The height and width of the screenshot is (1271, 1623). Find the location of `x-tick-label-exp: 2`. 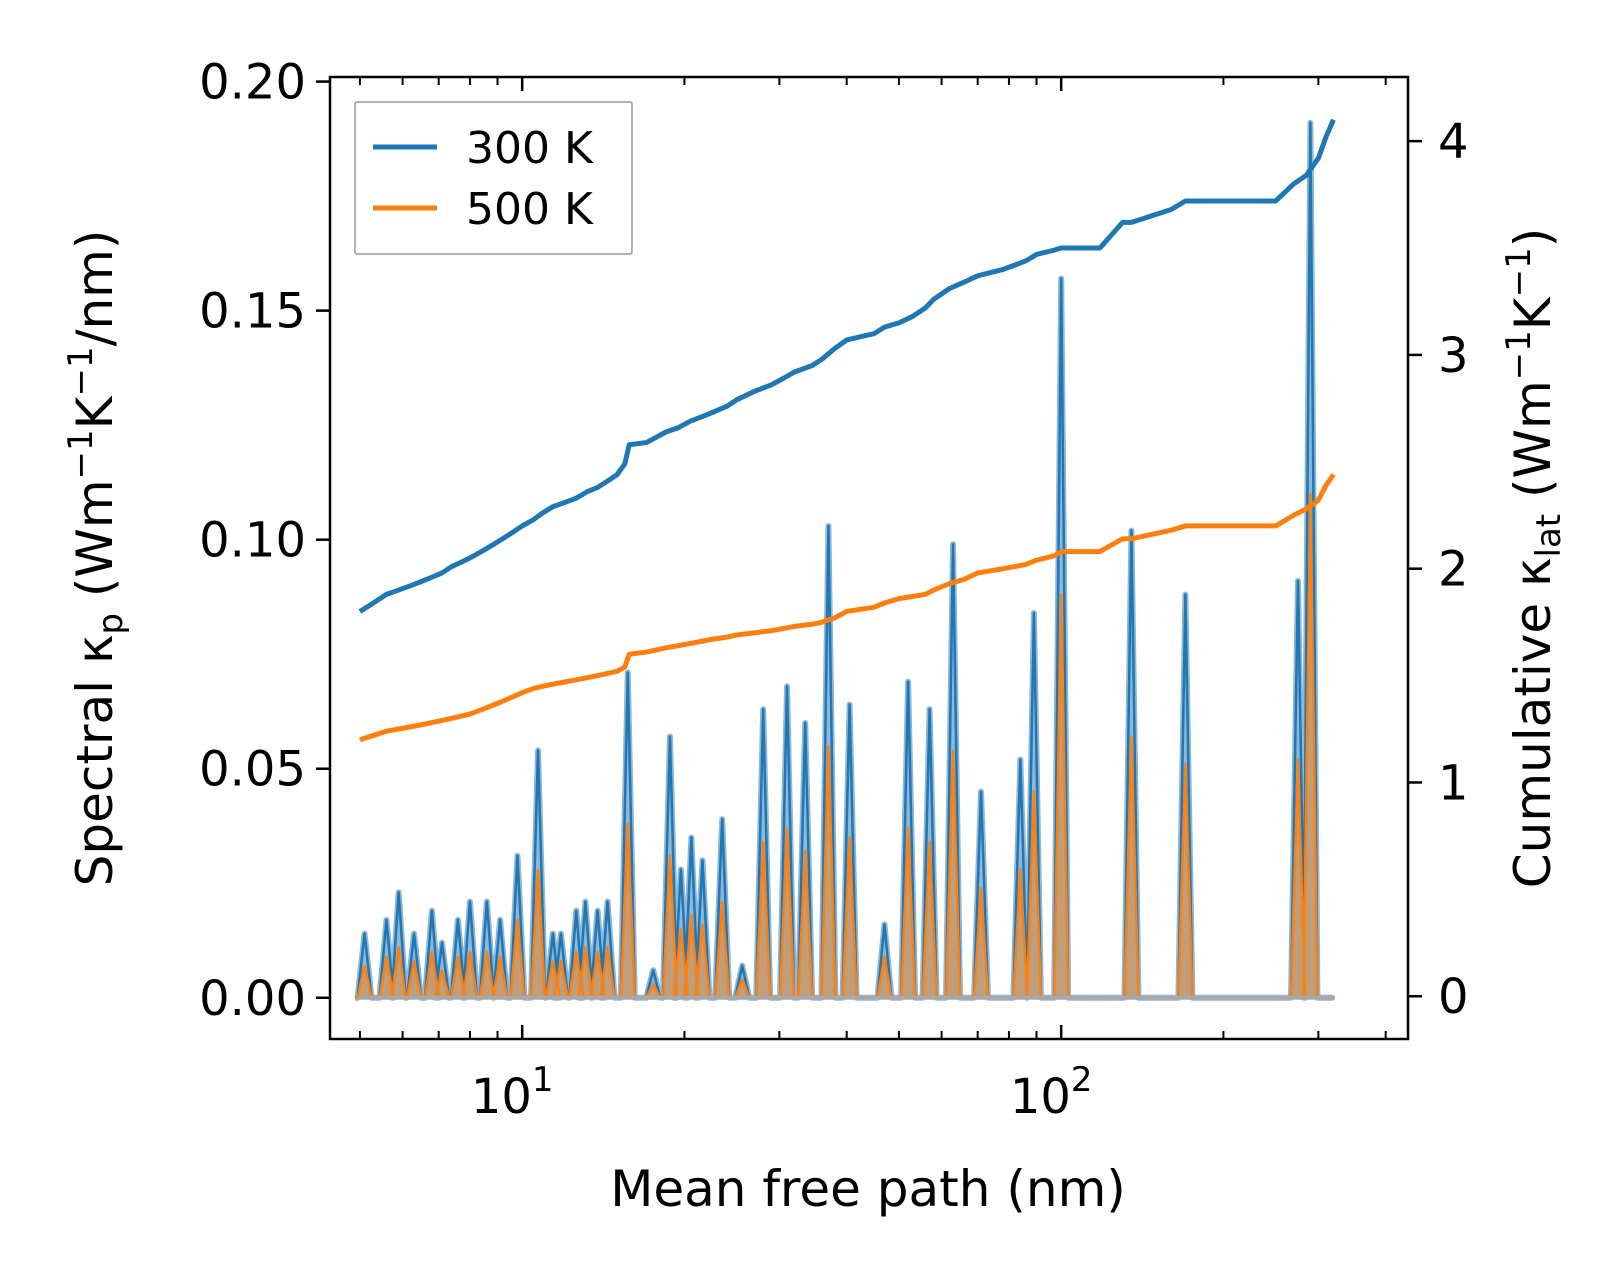

x-tick-label-exp: 2 is located at coordinates (1082, 1080).